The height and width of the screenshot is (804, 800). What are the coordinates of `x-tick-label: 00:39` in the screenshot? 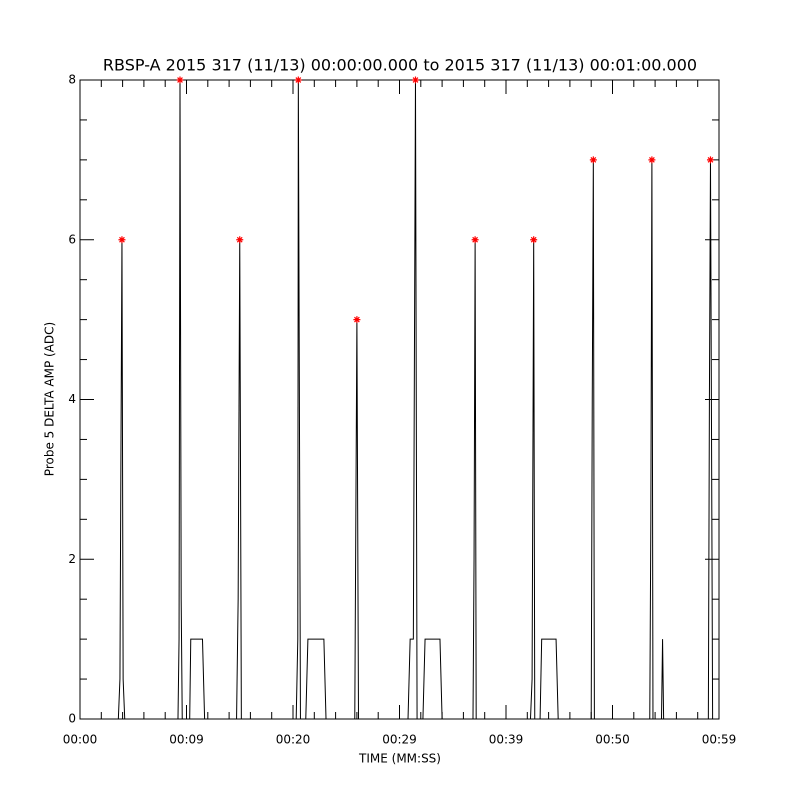 It's located at (506, 740).